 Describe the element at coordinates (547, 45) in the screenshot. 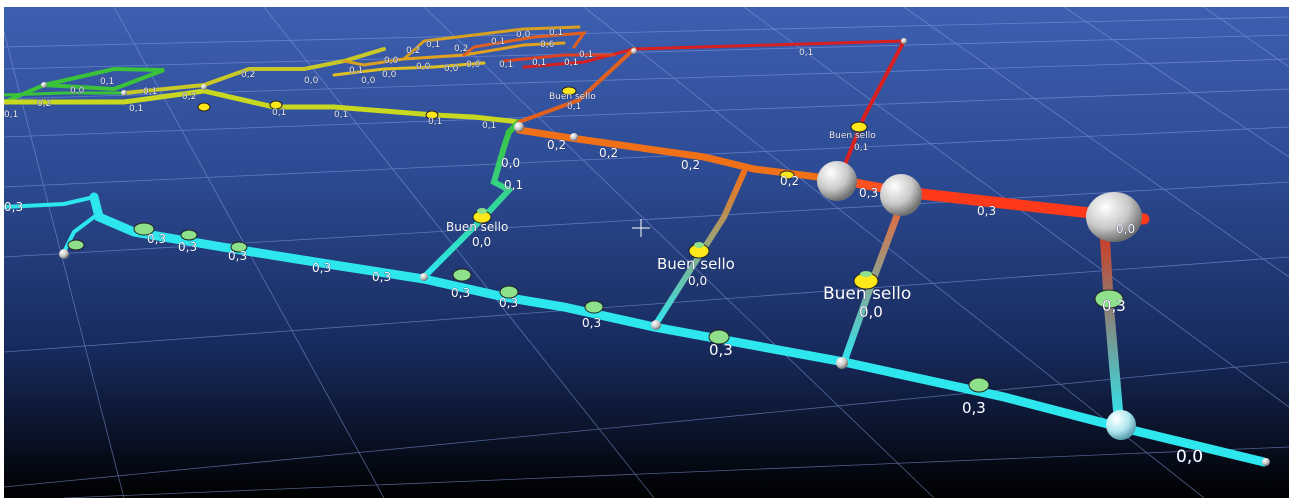

I see `far-pipe-value: 0,6` at that location.